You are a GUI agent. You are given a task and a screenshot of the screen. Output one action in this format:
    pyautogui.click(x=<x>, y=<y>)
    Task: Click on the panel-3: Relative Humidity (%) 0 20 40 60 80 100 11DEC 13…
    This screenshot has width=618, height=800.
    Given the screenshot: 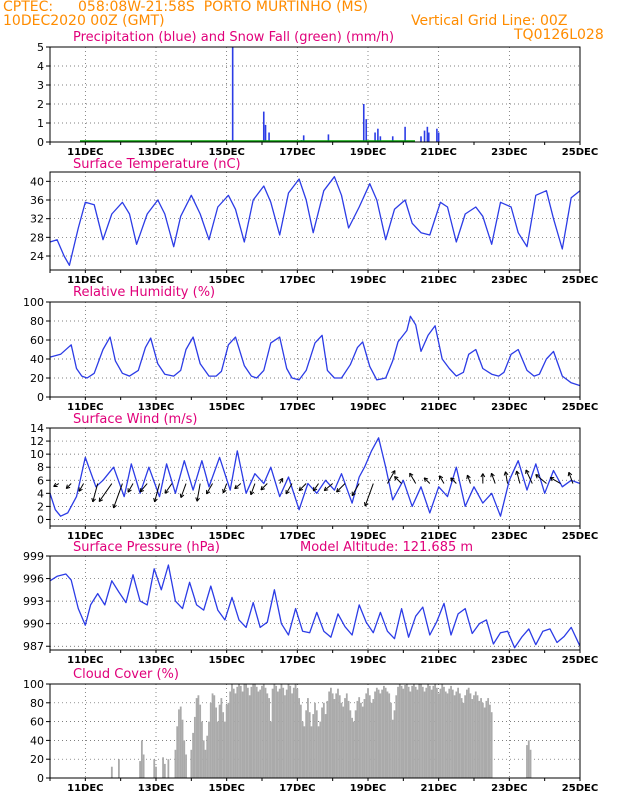 What is the action you would take?
    pyautogui.click(x=310, y=349)
    